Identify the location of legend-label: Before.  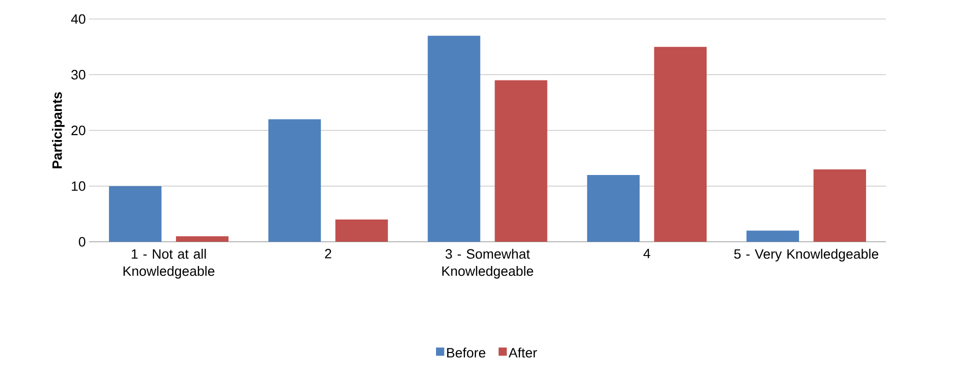
(466, 353).